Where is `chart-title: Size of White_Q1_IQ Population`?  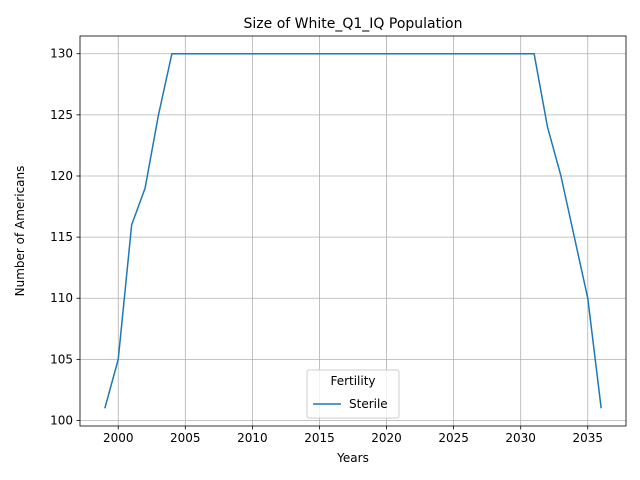
chart-title: Size of White_Q1_IQ Population is located at coordinates (353, 24).